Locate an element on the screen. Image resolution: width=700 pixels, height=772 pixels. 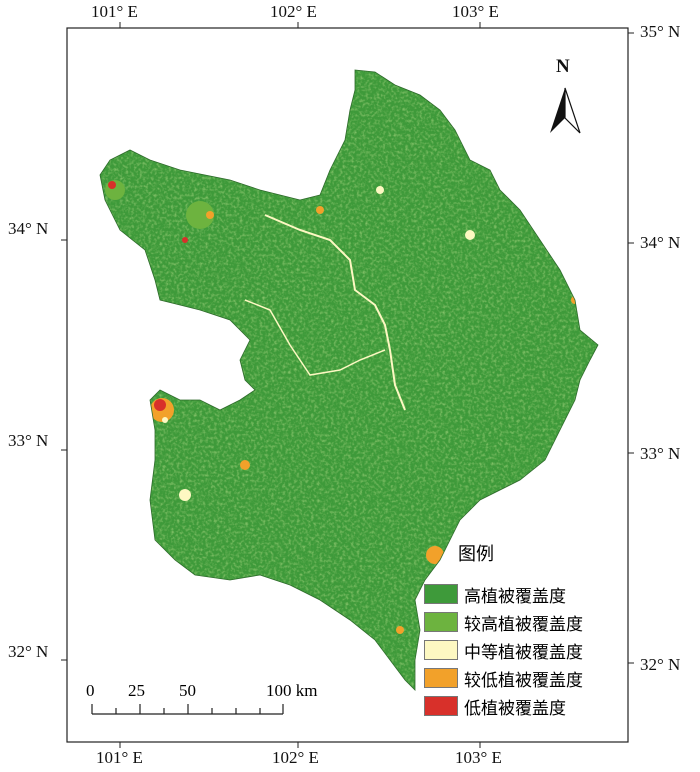
lon-label-top: 101° E is located at coordinates (114, 11).